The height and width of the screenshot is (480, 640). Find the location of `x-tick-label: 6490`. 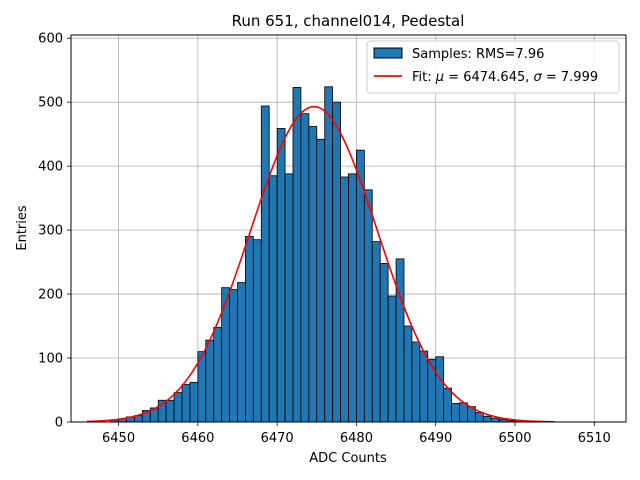

x-tick-label: 6490 is located at coordinates (435, 438).